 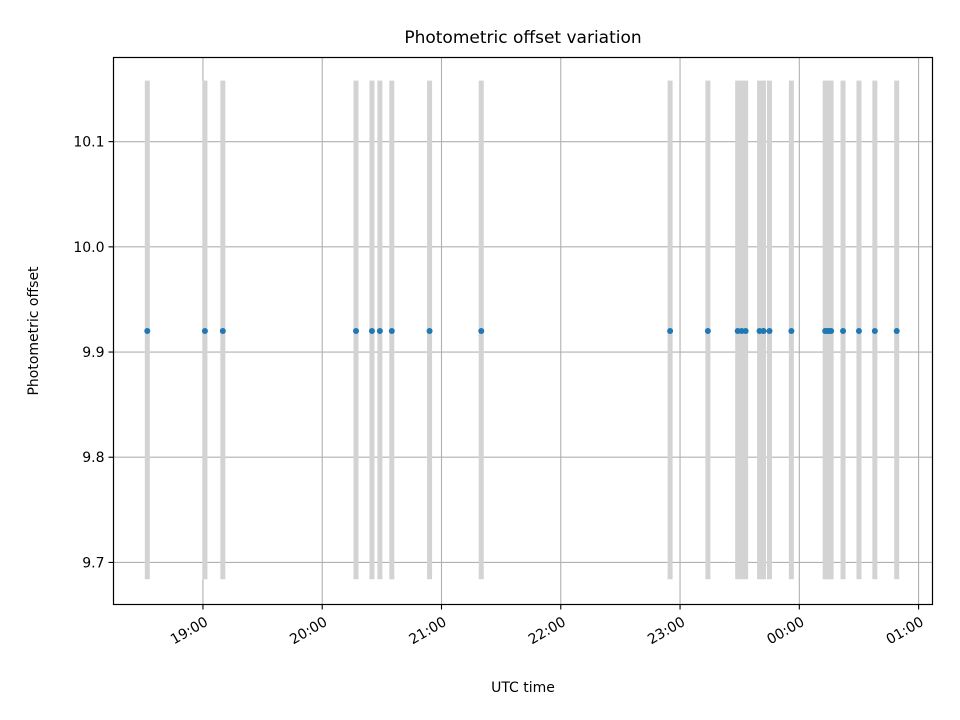 I want to click on y-tick-label: 9.7, so click(x=93, y=563).